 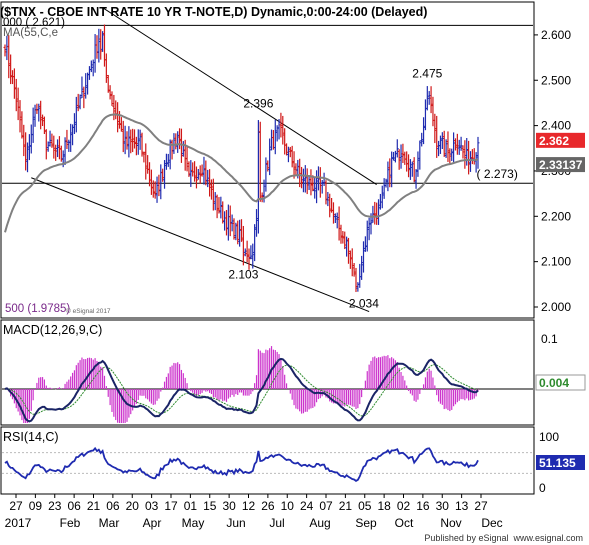 I want to click on x-month-label: Jul, so click(x=276, y=523).